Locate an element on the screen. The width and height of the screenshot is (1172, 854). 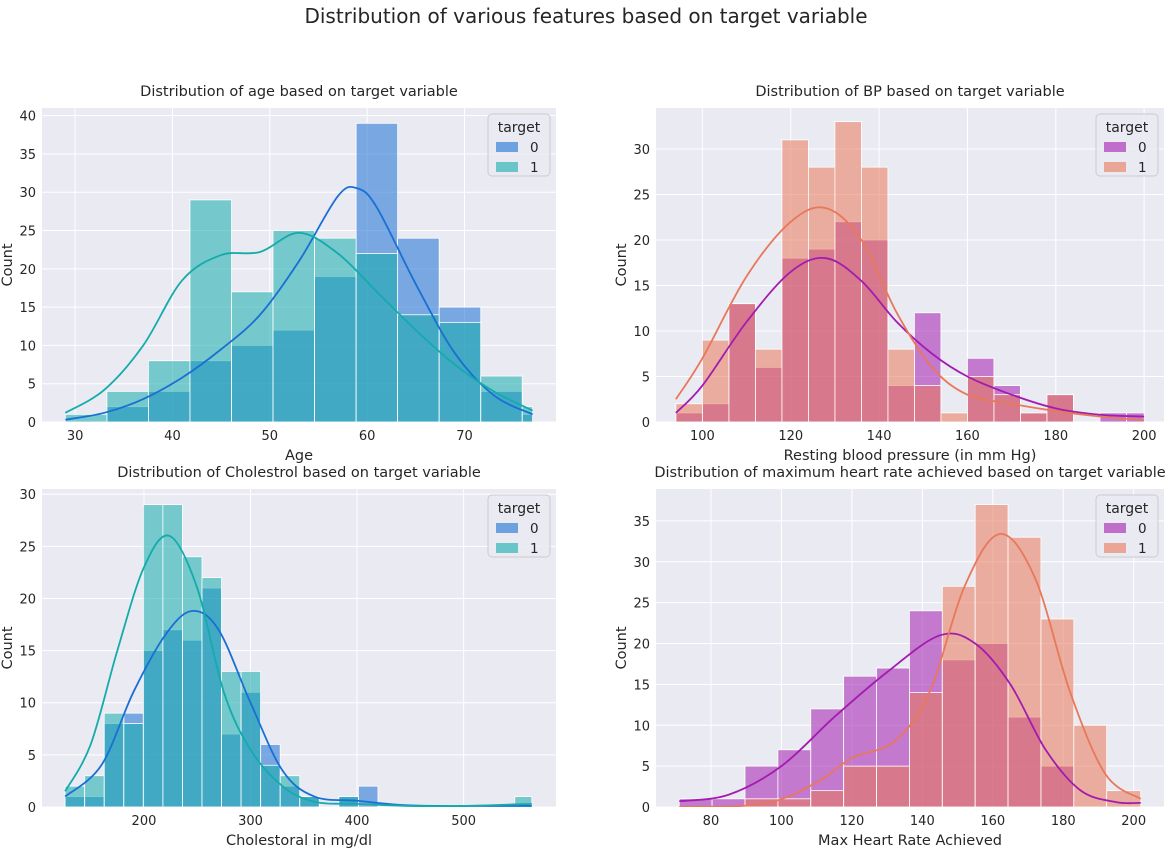
x-tick-label: 500 is located at coordinates (463, 821).